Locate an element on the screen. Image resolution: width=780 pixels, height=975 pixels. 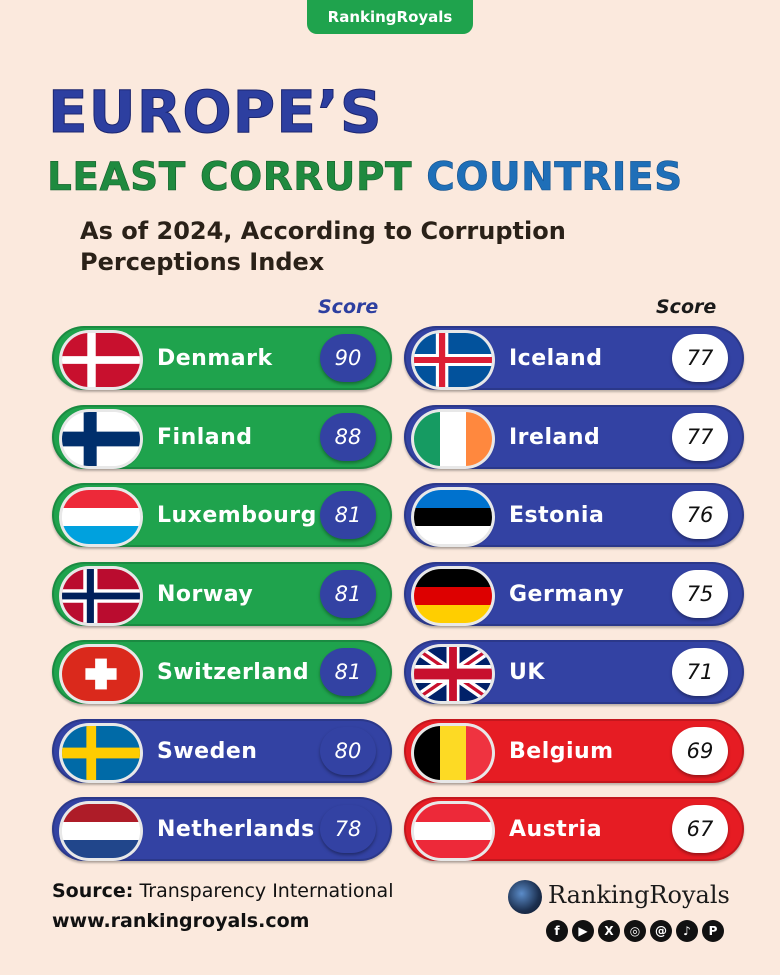
switzerland-flag-icon is located at coordinates (101, 674).